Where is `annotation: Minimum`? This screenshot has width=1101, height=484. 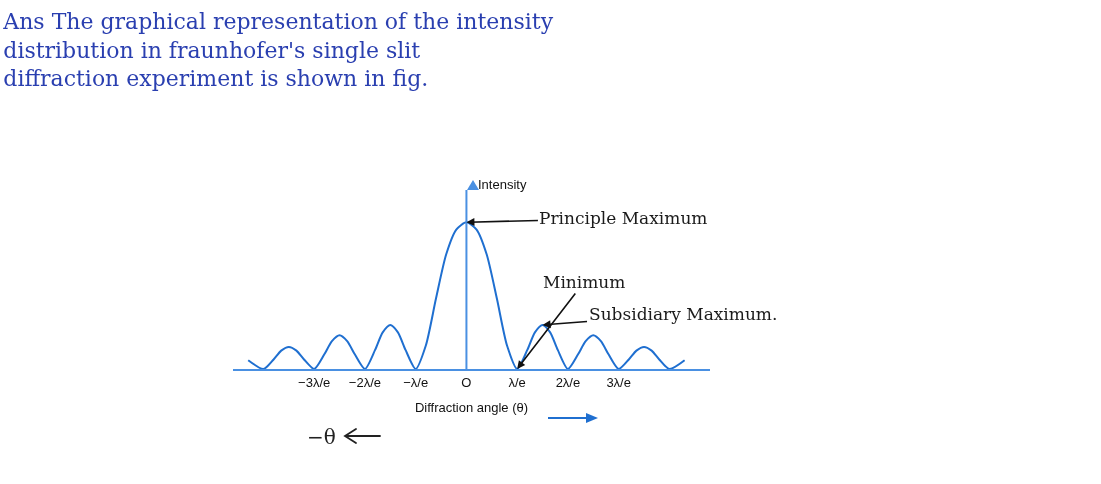
annotation: Minimum is located at coordinates (584, 282).